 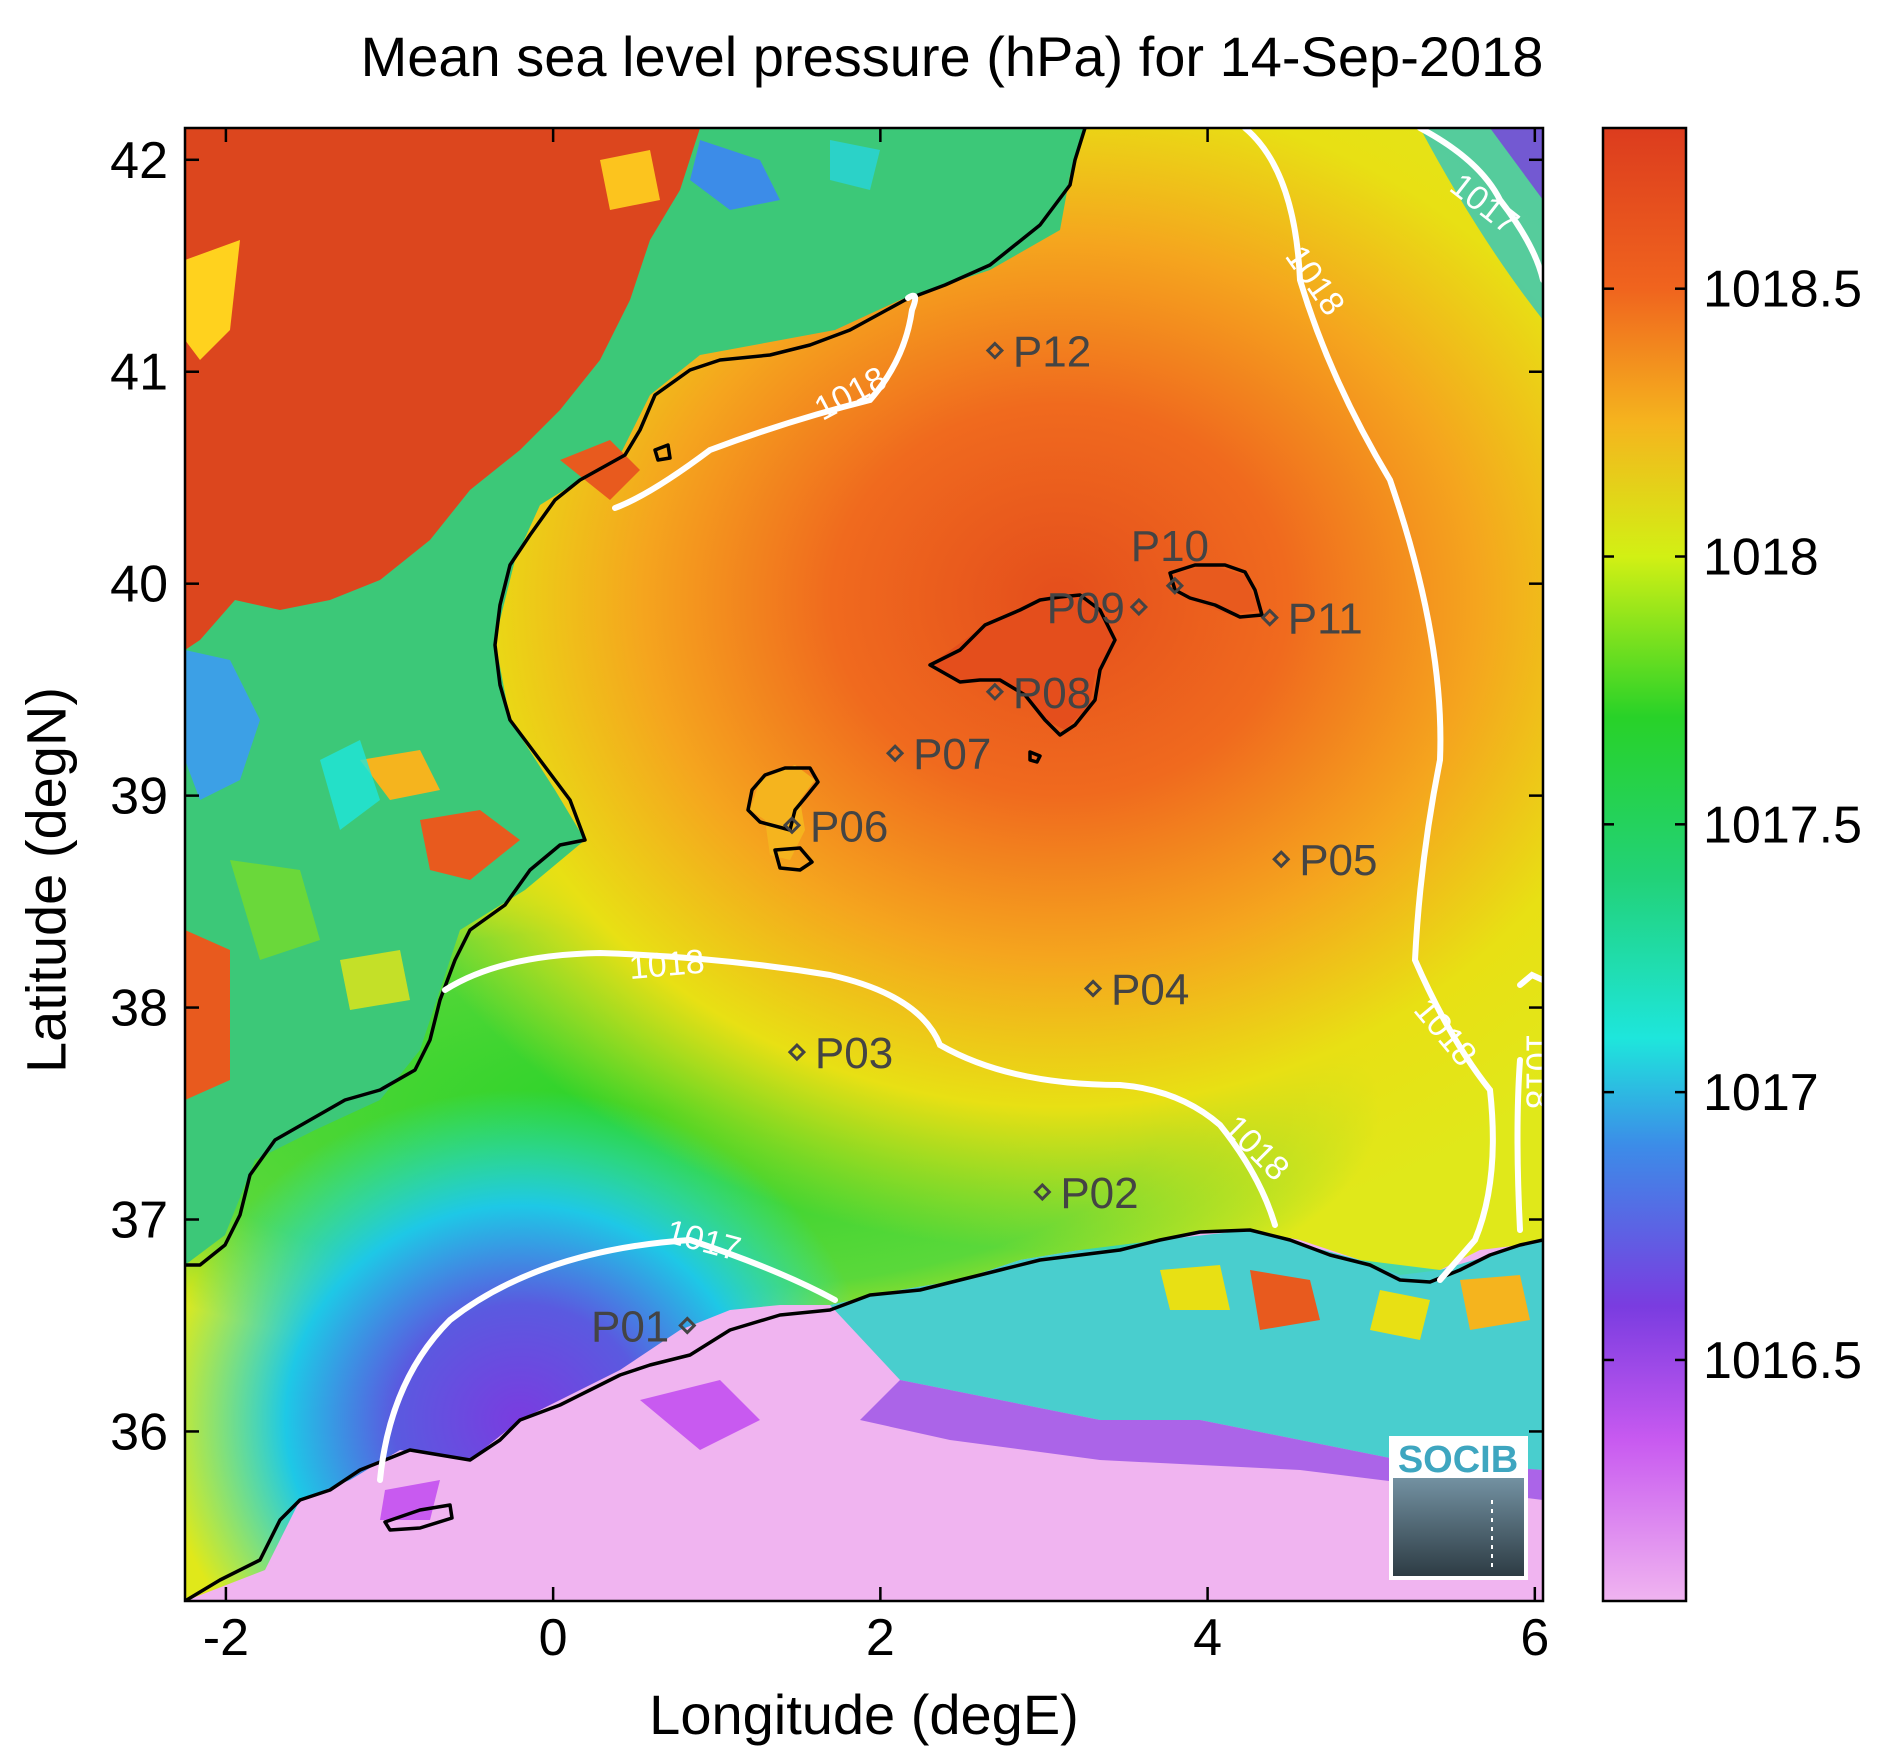 I want to click on colorbar-tick-label: 1018, so click(x=1761, y=558).